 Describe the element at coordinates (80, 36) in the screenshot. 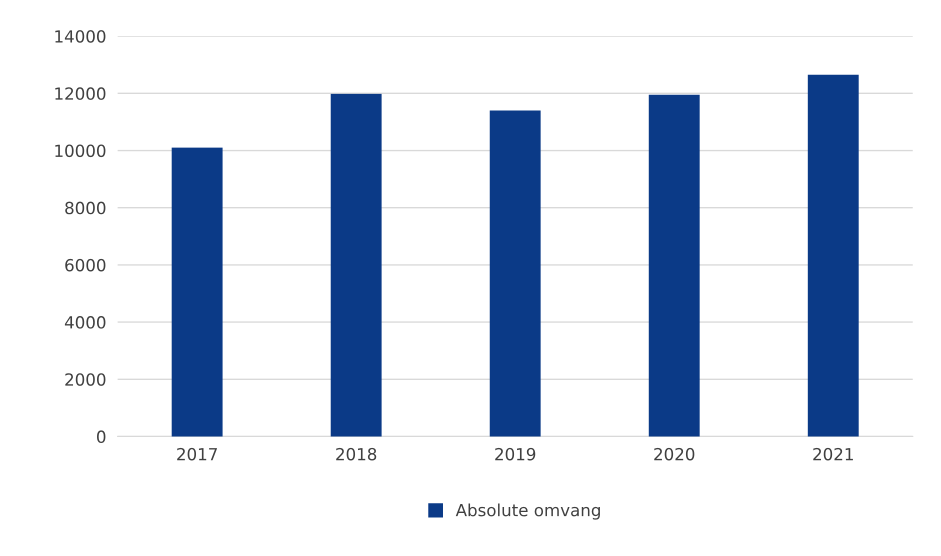

I see `y-tick-label: 14000` at that location.